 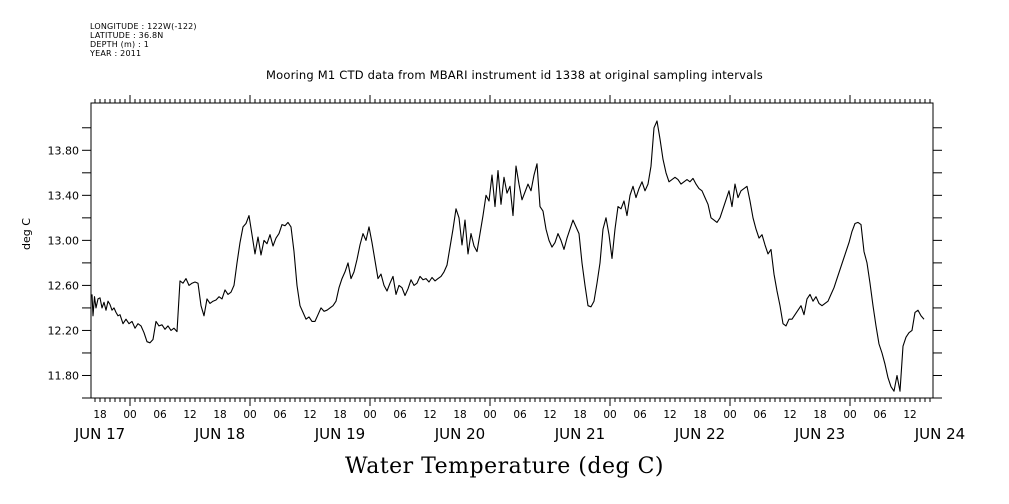 I want to click on x-day-label: JUN 22, so click(x=699, y=434).